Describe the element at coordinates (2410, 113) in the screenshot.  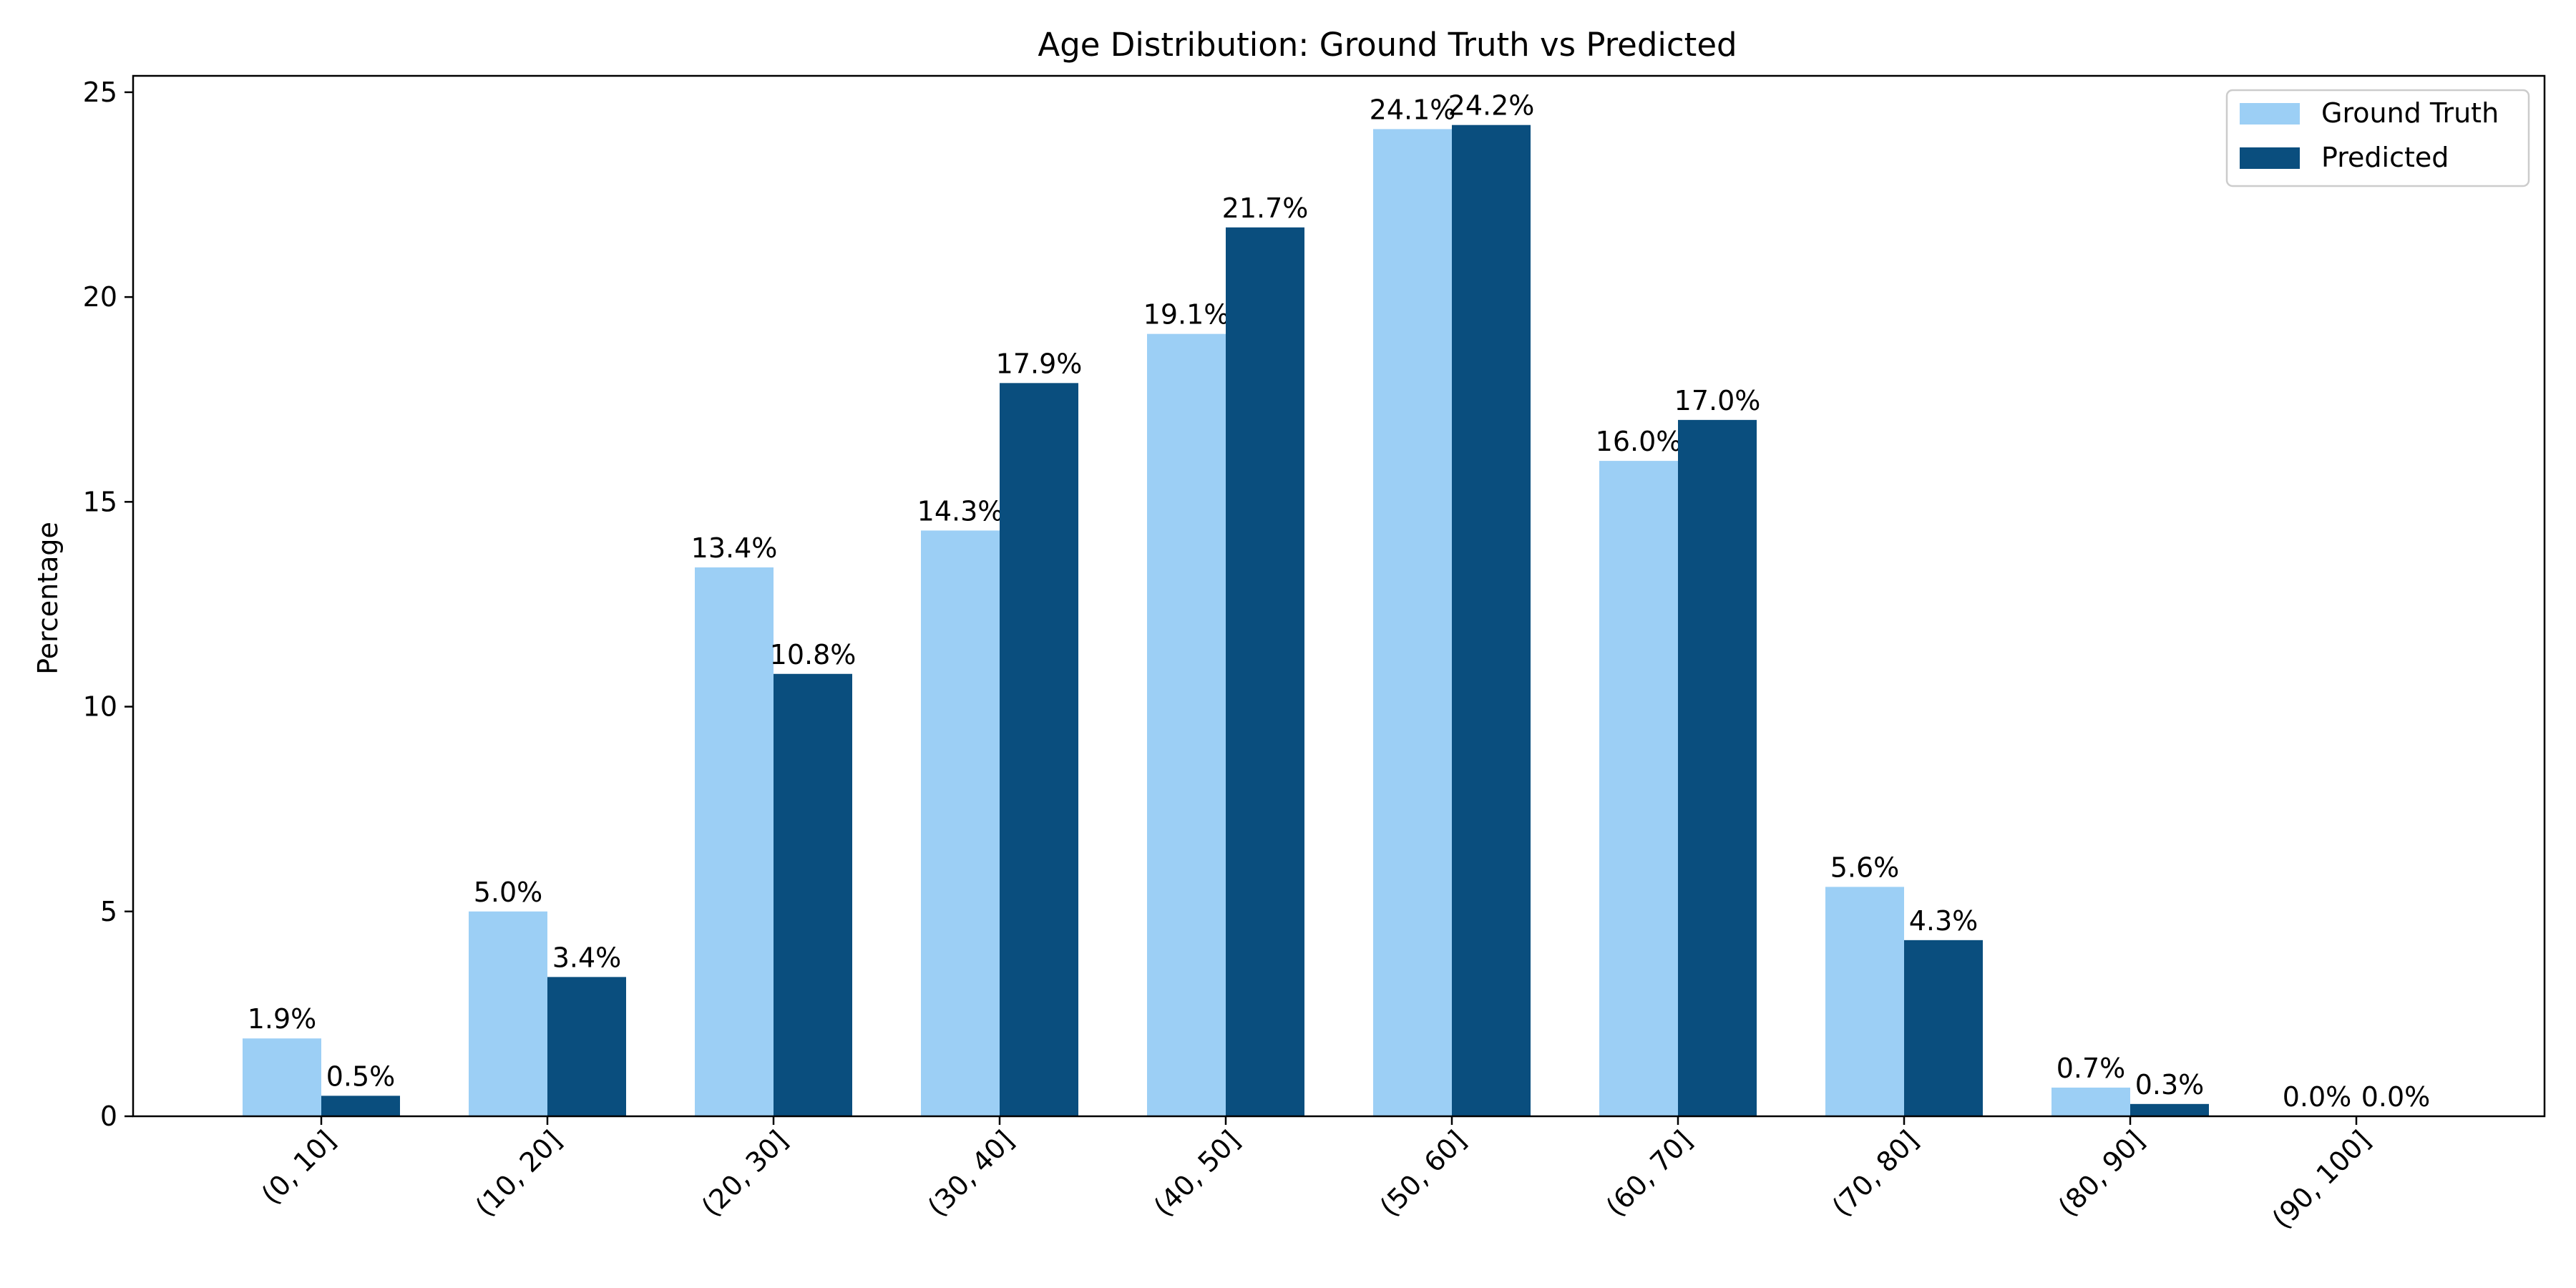
I see `legend-entry: Ground Truth` at that location.